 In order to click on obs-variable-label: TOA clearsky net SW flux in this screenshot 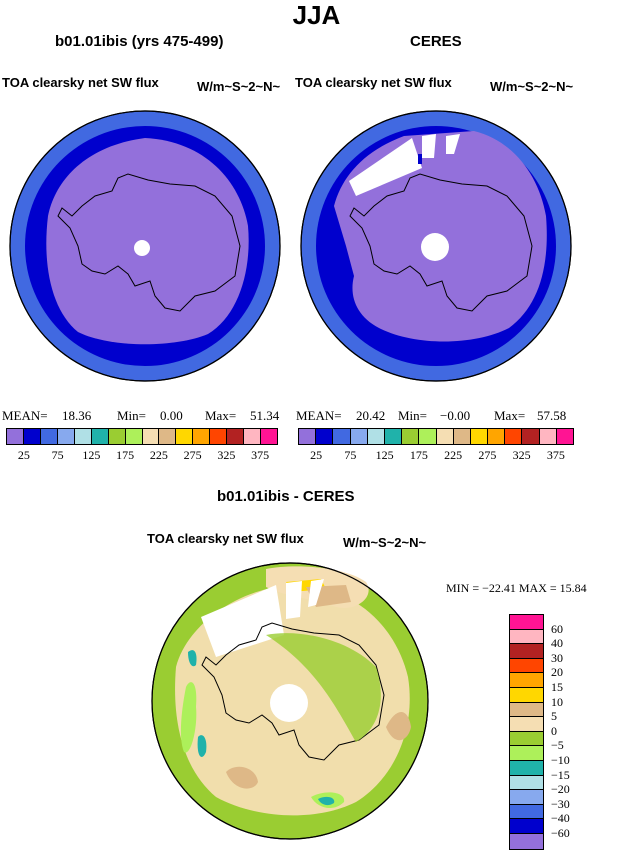, I will do `click(373, 82)`.